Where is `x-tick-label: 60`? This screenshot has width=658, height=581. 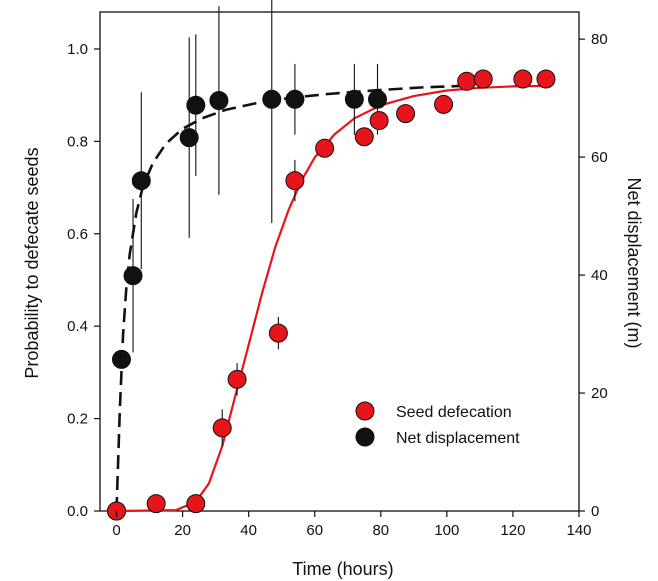
x-tick-label: 60 is located at coordinates (314, 530).